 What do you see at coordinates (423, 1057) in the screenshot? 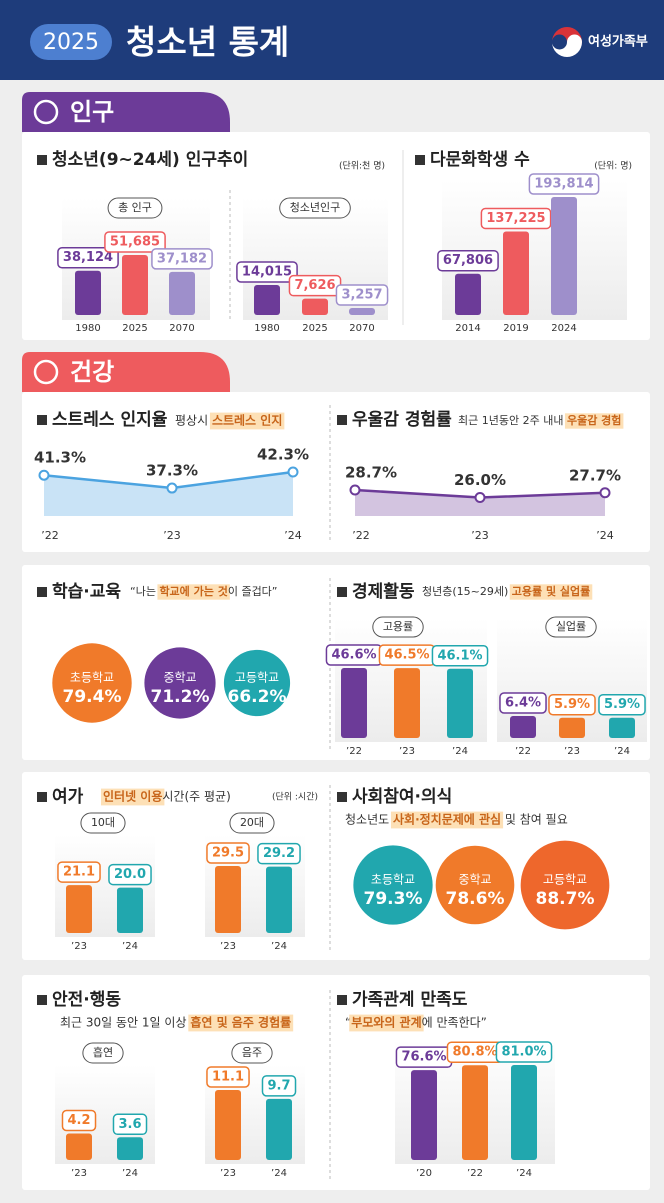
I see `value-label: 76.6%` at bounding box center [423, 1057].